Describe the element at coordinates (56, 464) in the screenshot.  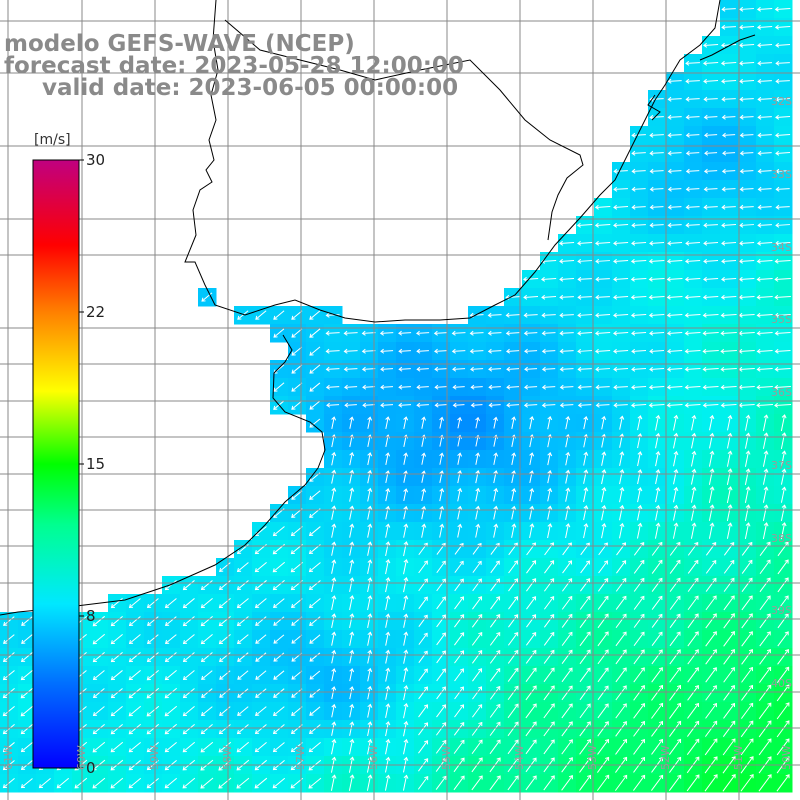
I see `colorbar` at that location.